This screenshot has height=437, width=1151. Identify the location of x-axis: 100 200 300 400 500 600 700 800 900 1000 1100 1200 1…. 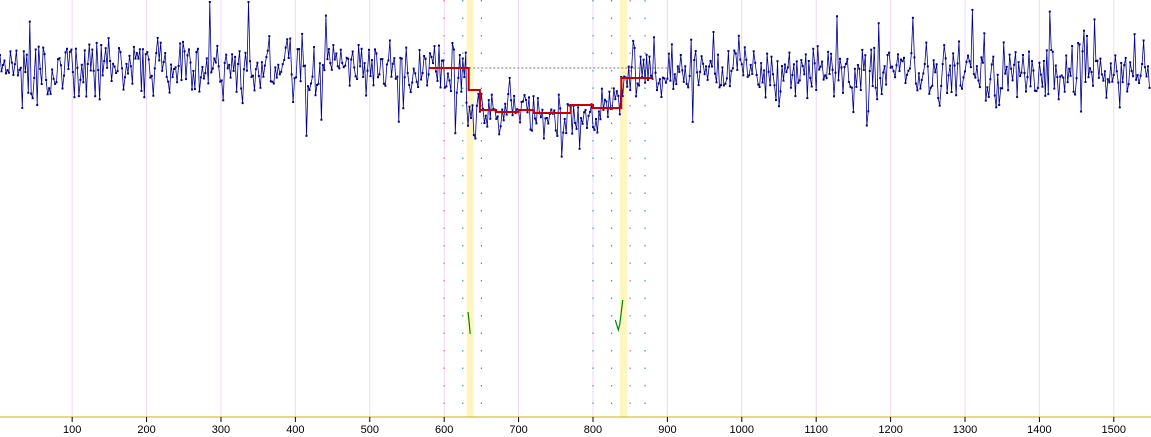
(575, 426).